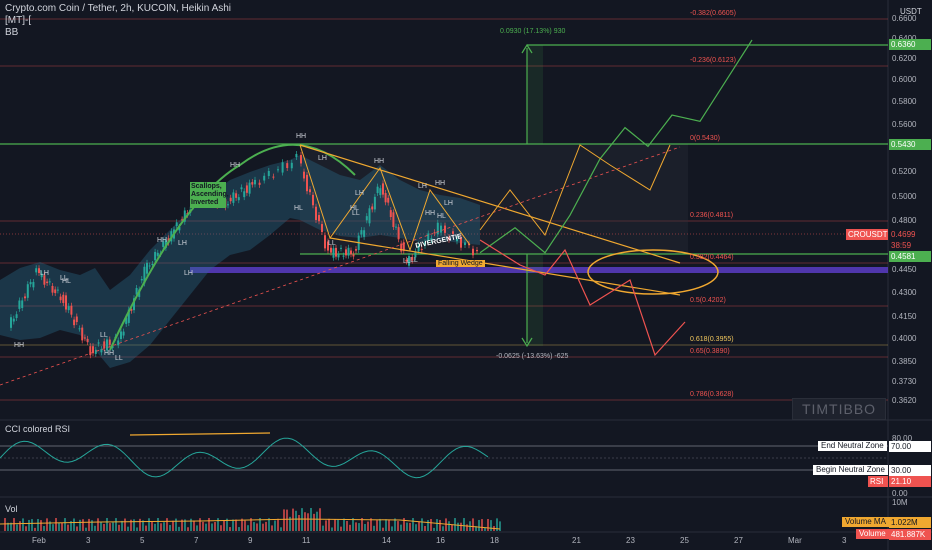  I want to click on rsi-tick-0: 0.00, so click(900, 493).